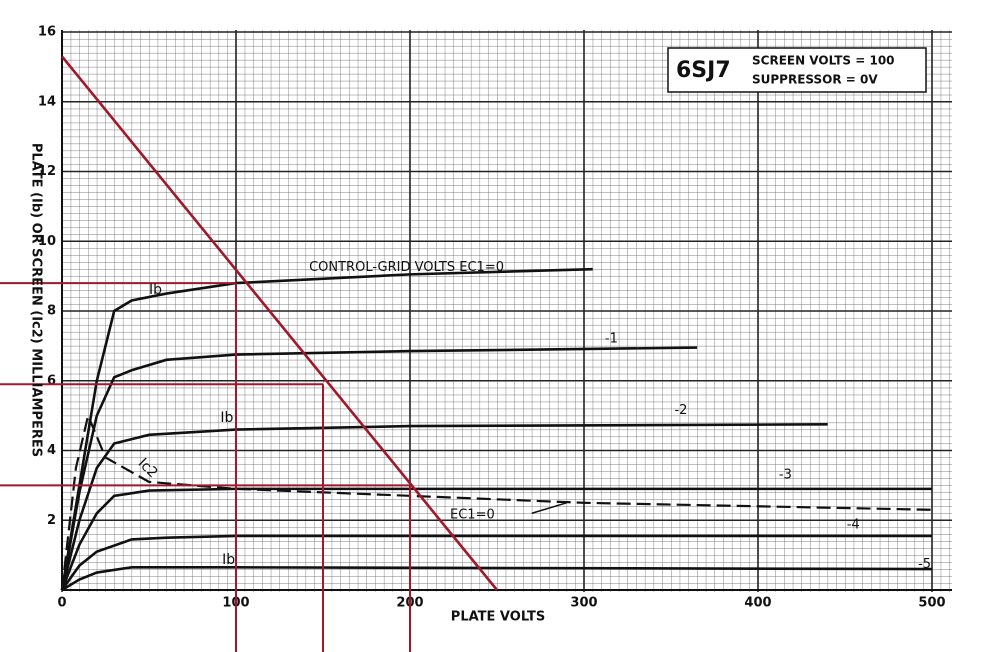 The image size is (1000, 652). Describe the element at coordinates (757, 603) in the screenshot. I see `x-tick-label: 400` at that location.